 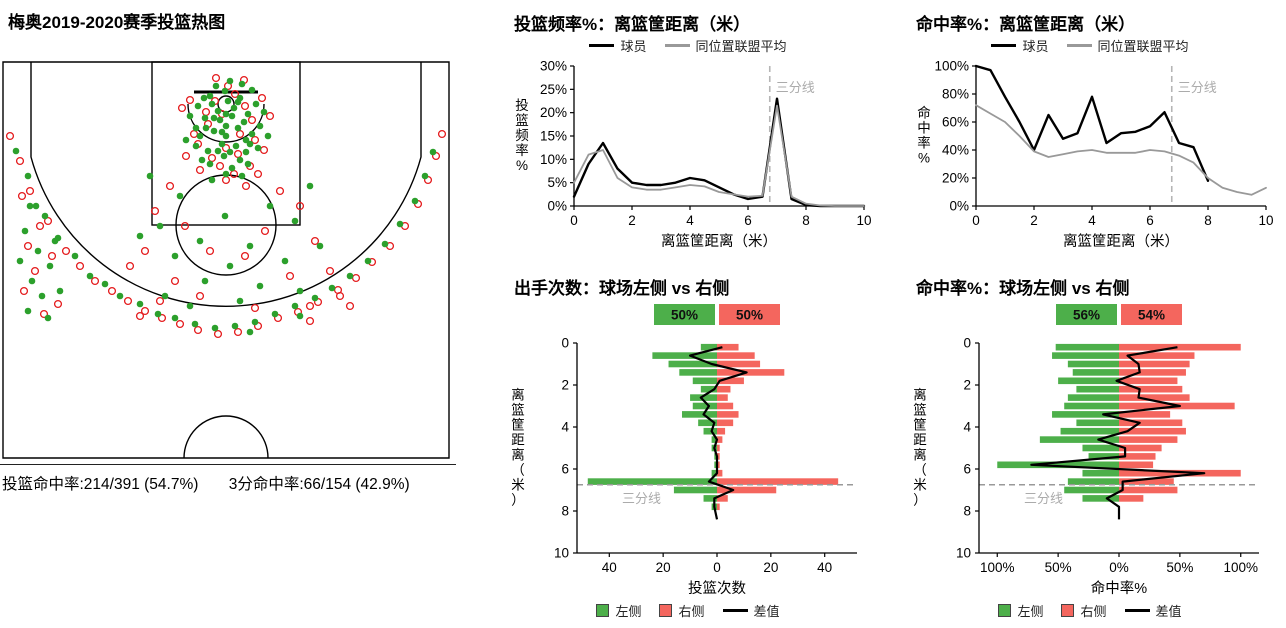 I want to click on svg-text: 5%, so click(x=557, y=182).